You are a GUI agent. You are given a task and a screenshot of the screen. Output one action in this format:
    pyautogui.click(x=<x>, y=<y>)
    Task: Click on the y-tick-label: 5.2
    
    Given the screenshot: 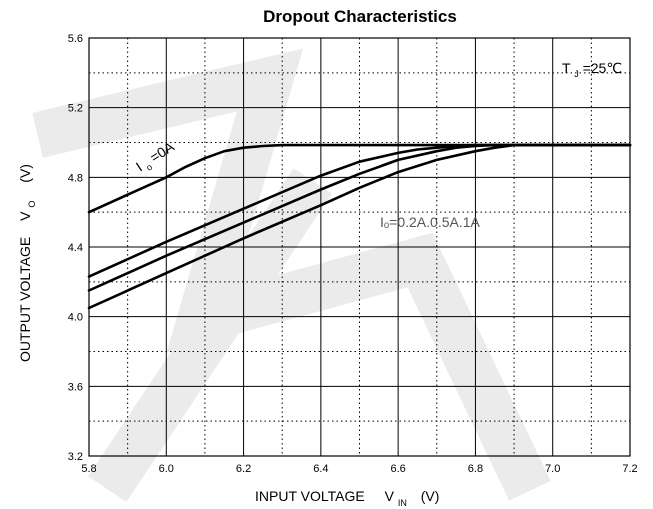 What is the action you would take?
    pyautogui.click(x=75, y=109)
    